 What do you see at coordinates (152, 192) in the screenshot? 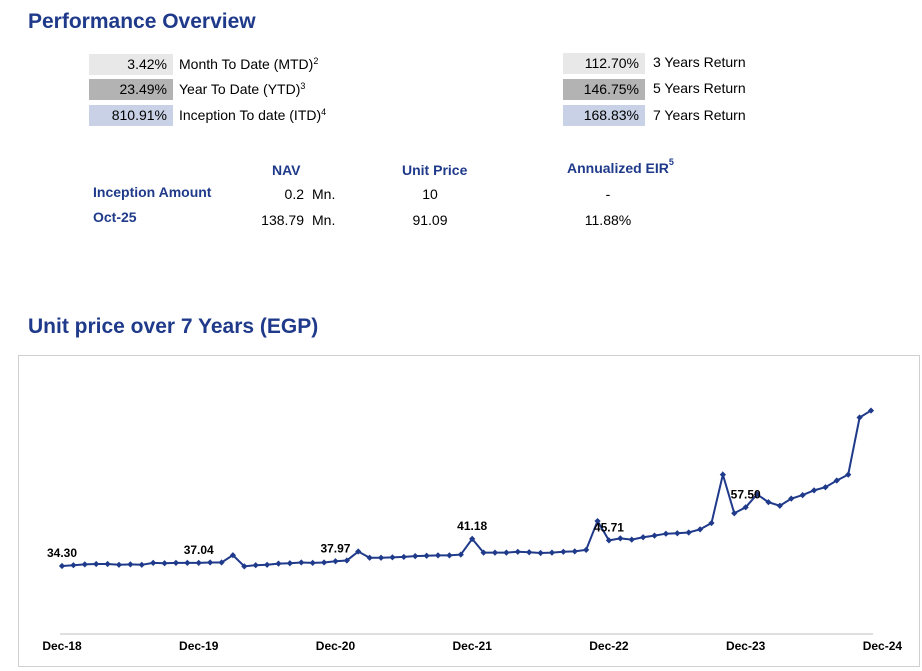
I see `row-label-inception: Inception Amount` at bounding box center [152, 192].